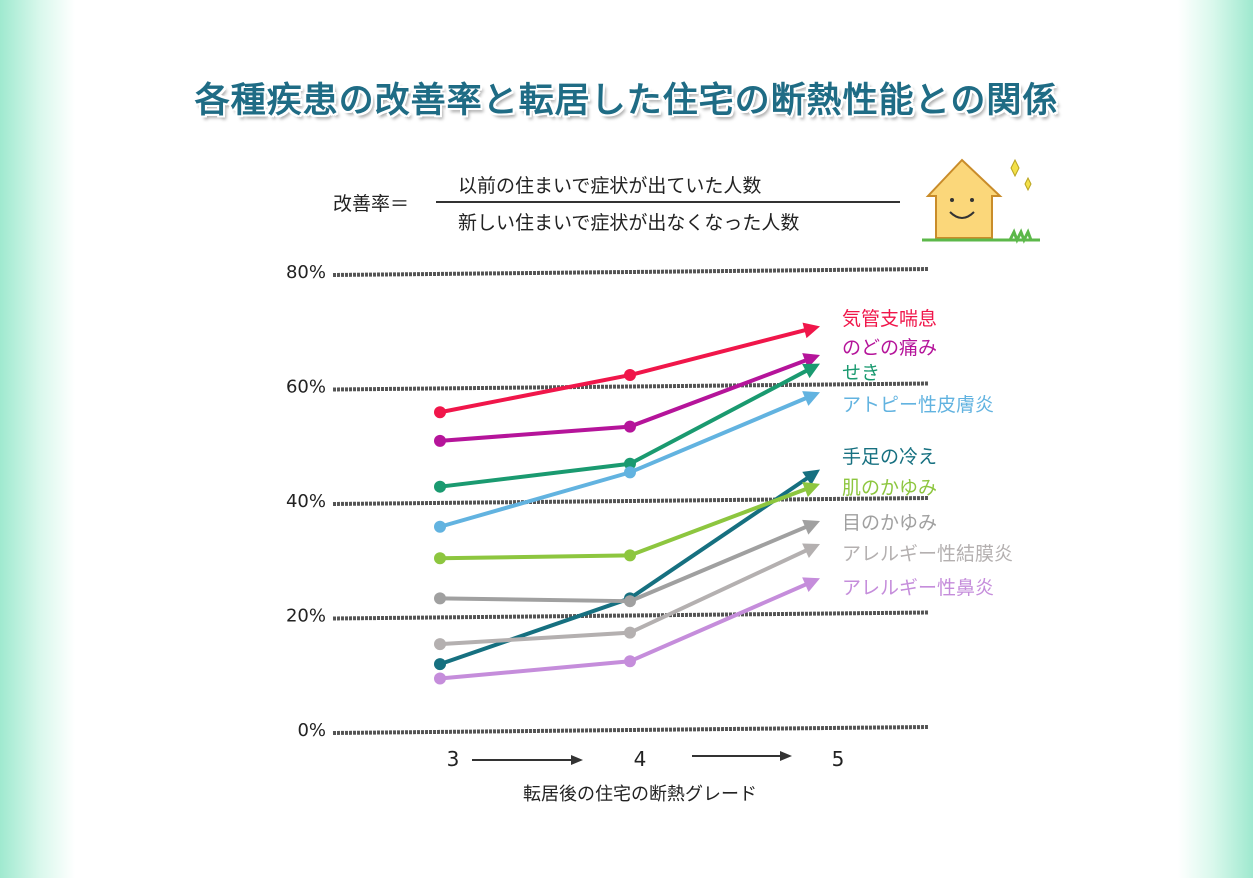 The height and width of the screenshot is (878, 1253). Describe the element at coordinates (306, 387) in the screenshot. I see `y-tick-label: 60%` at that location.